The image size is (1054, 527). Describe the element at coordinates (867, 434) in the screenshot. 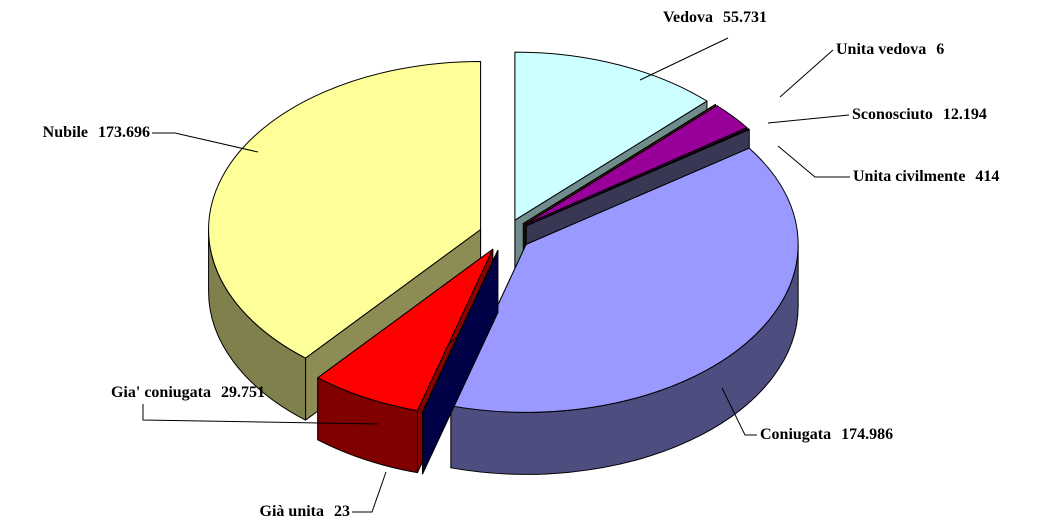

I see `slice-value: 174.986` at that location.